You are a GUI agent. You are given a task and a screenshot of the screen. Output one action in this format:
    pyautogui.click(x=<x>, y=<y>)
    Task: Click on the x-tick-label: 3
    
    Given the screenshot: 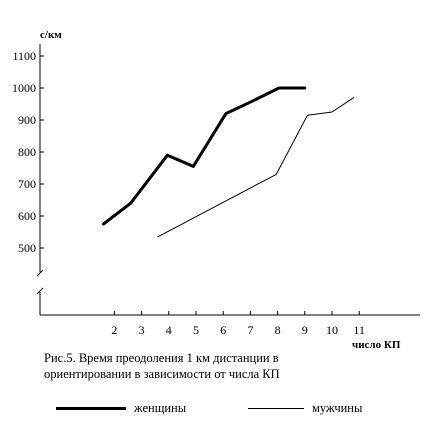 What is the action you would take?
    pyautogui.click(x=142, y=330)
    